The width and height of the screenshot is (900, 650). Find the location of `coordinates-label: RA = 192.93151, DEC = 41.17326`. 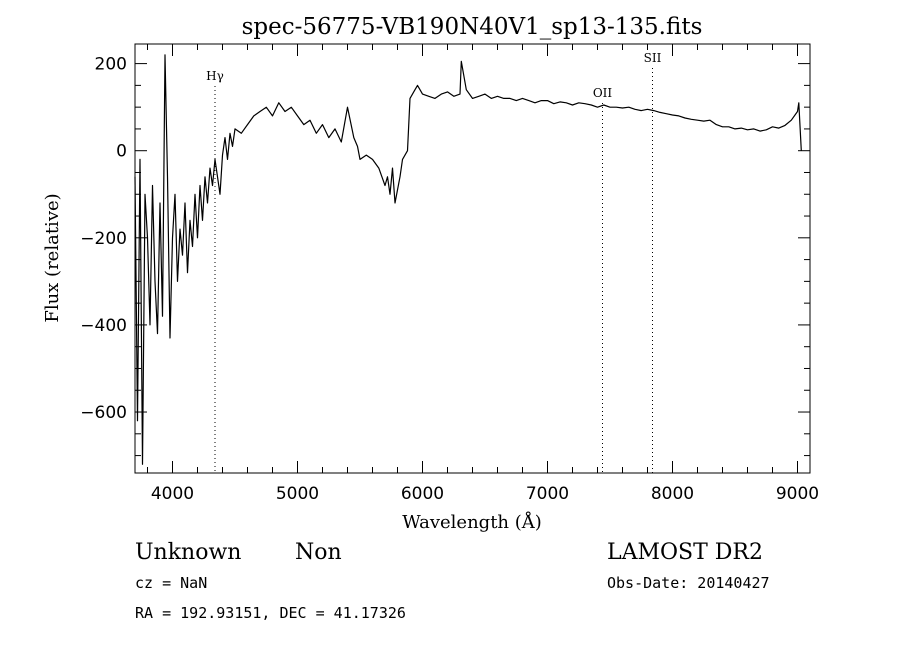

coordinates-label: RA = 192.93151, DEC = 41.17326 is located at coordinates (270, 613).